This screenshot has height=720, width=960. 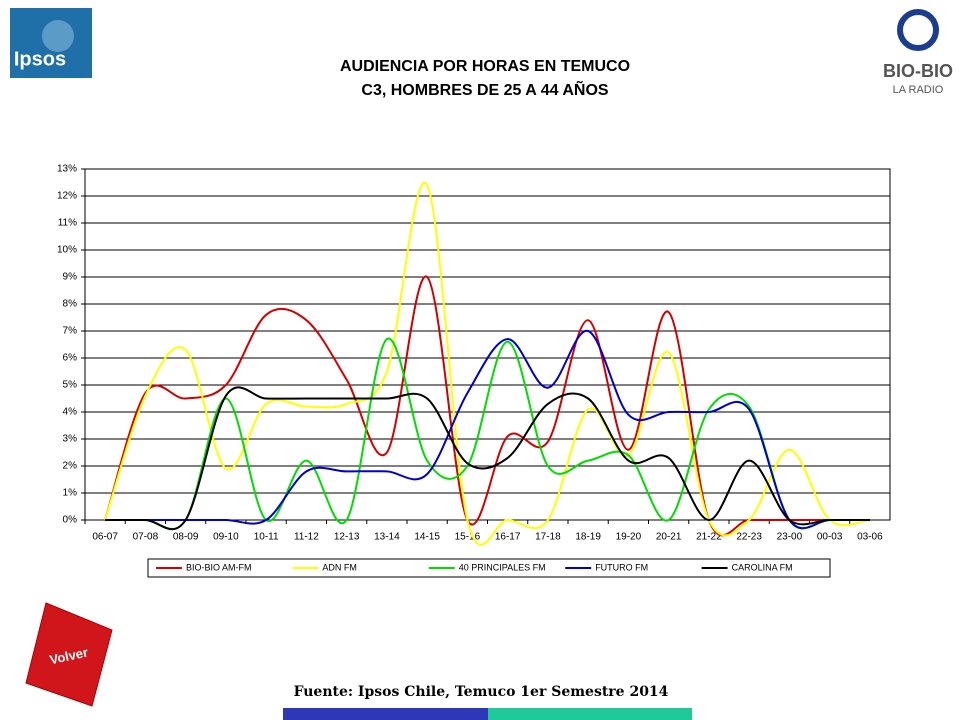 I want to click on chart-title: AUDIENCIA POR HORAS EN TEMUCO, so click(x=485, y=66).